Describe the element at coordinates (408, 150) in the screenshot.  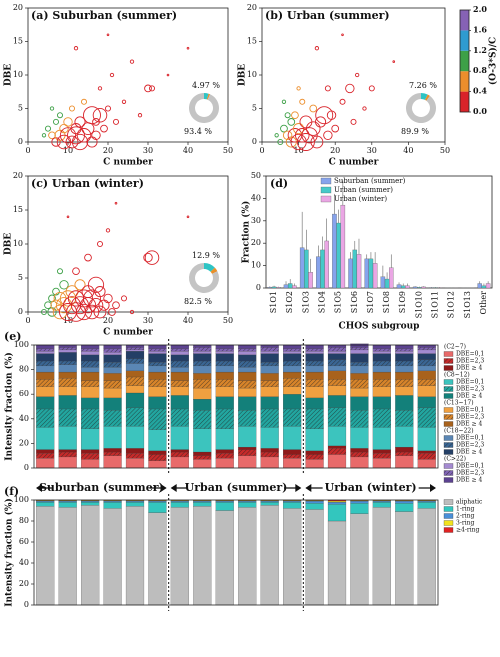
I see `x-tick-label: 40` at that location.